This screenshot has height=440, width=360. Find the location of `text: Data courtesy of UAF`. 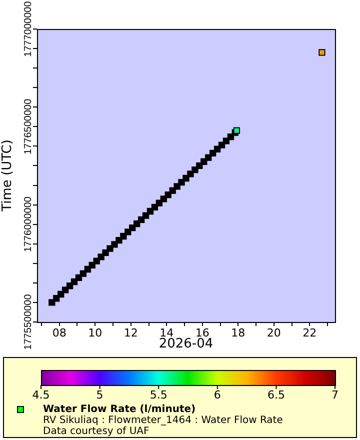

text: Data courtesy of UAF is located at coordinates (96, 431).